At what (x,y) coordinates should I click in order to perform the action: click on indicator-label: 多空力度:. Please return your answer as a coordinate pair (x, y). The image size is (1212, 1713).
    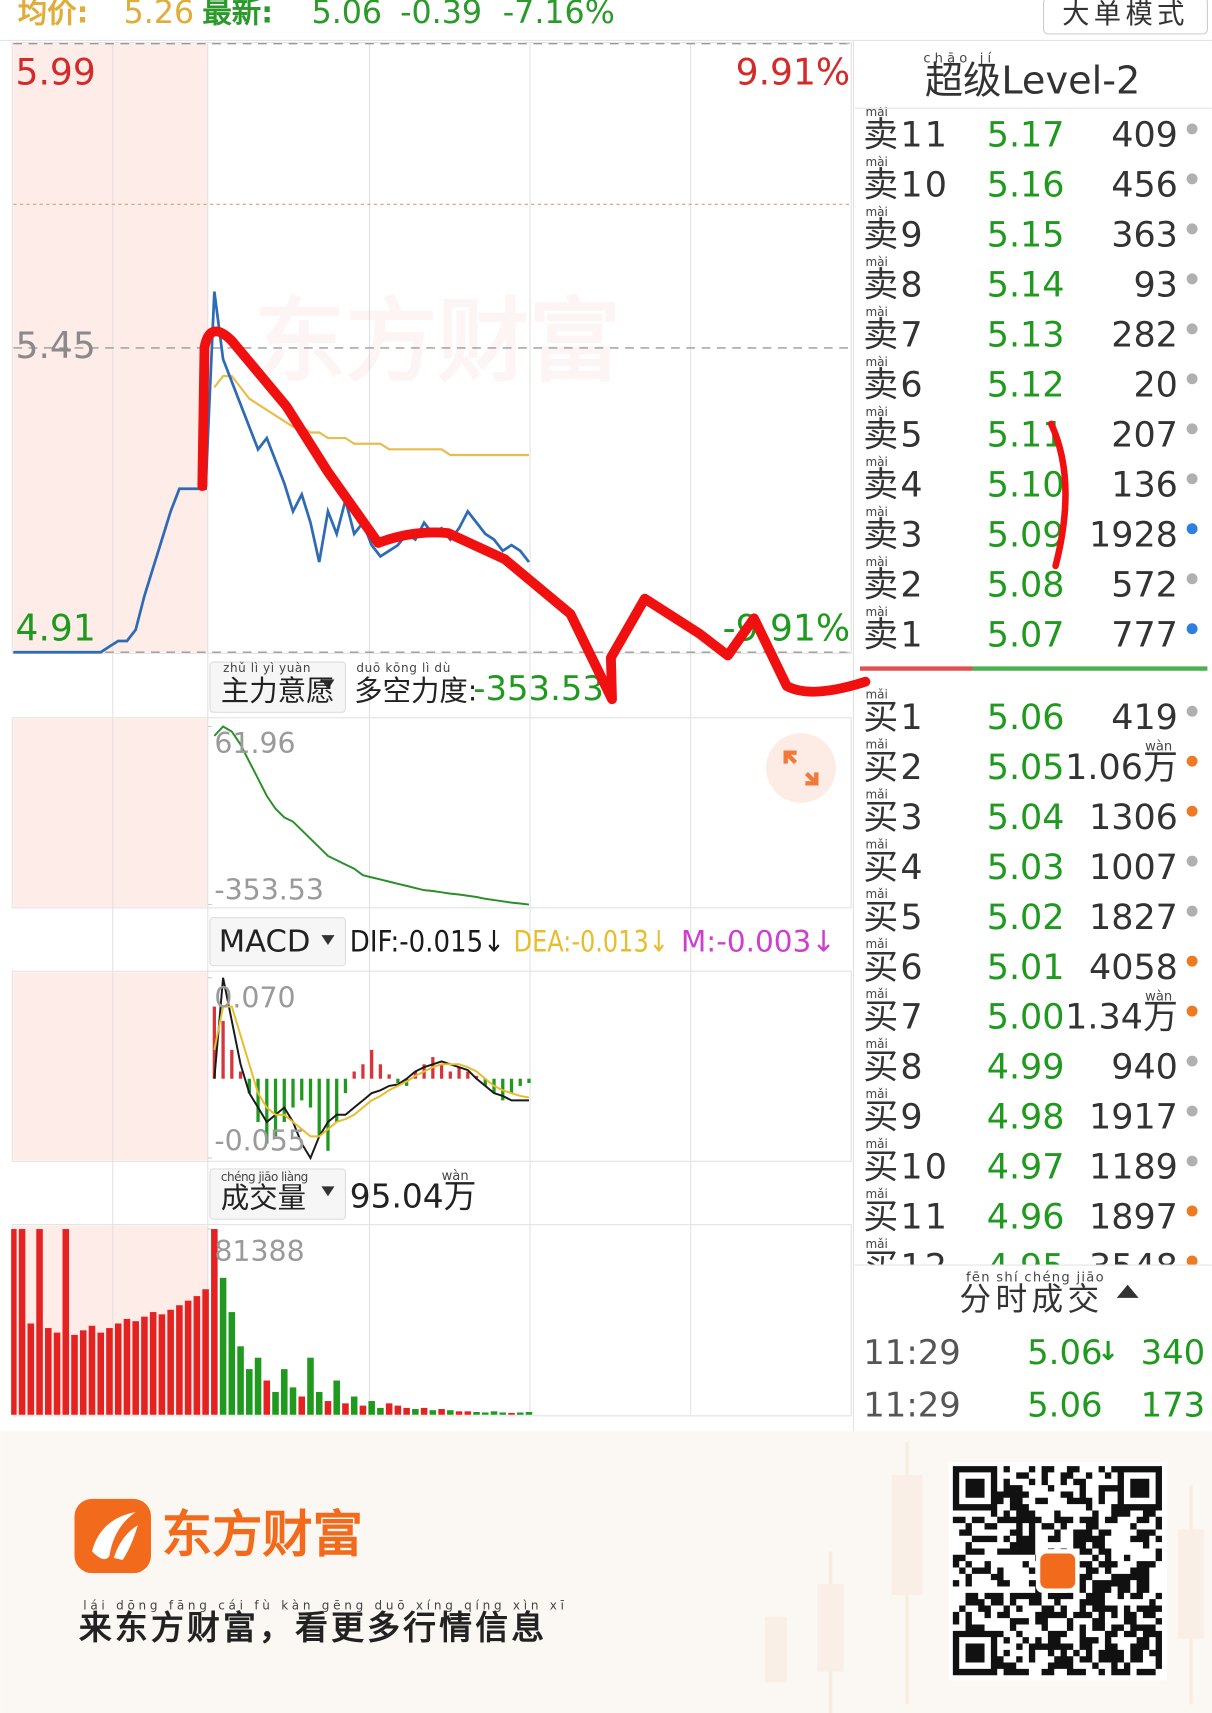
    Looking at the image, I should click on (415, 691).